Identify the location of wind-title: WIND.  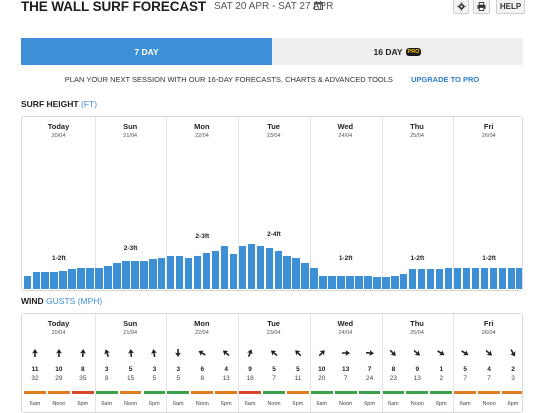
(32, 301).